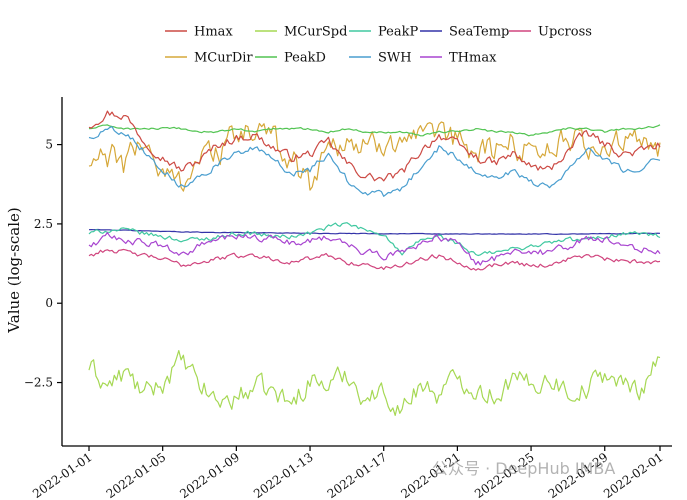  Describe the element at coordinates (315, 32) in the screenshot. I see `legend-label: MCurSpd` at that location.